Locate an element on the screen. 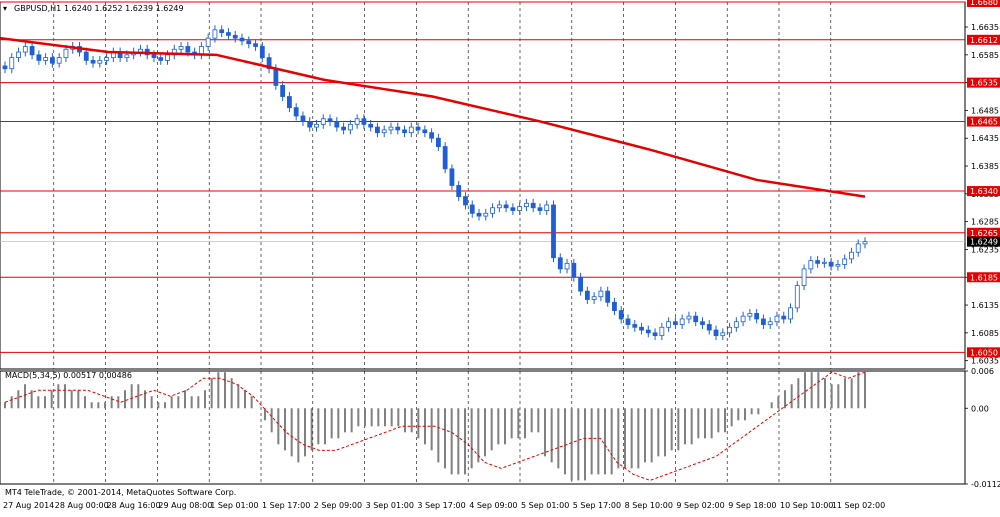  price-tick-label: 1.6035 is located at coordinates (985, 361).